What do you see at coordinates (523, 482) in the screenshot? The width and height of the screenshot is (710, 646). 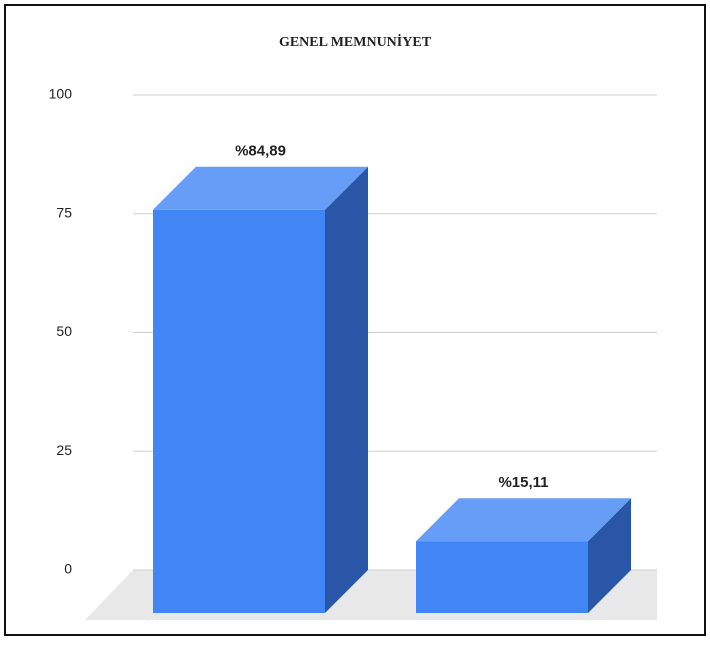 I see `value-label: %15,11` at bounding box center [523, 482].